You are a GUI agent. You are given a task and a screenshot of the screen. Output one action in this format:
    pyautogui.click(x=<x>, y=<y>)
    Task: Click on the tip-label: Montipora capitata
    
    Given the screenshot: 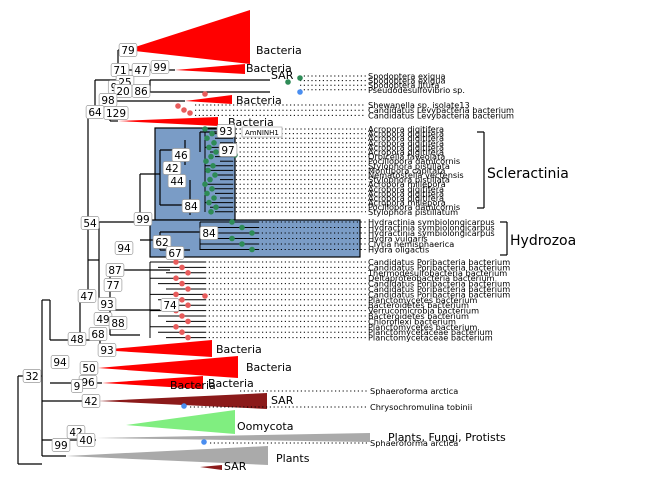 What is the action you would take?
    pyautogui.click(x=406, y=170)
    